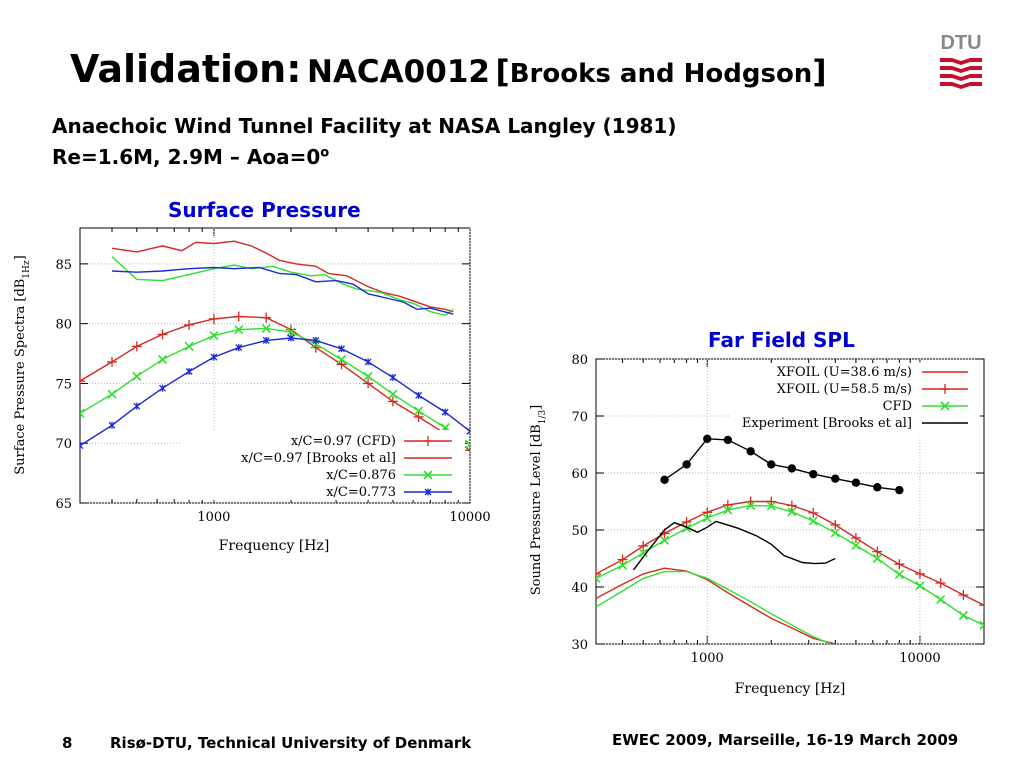  What do you see at coordinates (919, 658) in the screenshot?
I see `c1-x-tick-label: 10000` at bounding box center [919, 658].